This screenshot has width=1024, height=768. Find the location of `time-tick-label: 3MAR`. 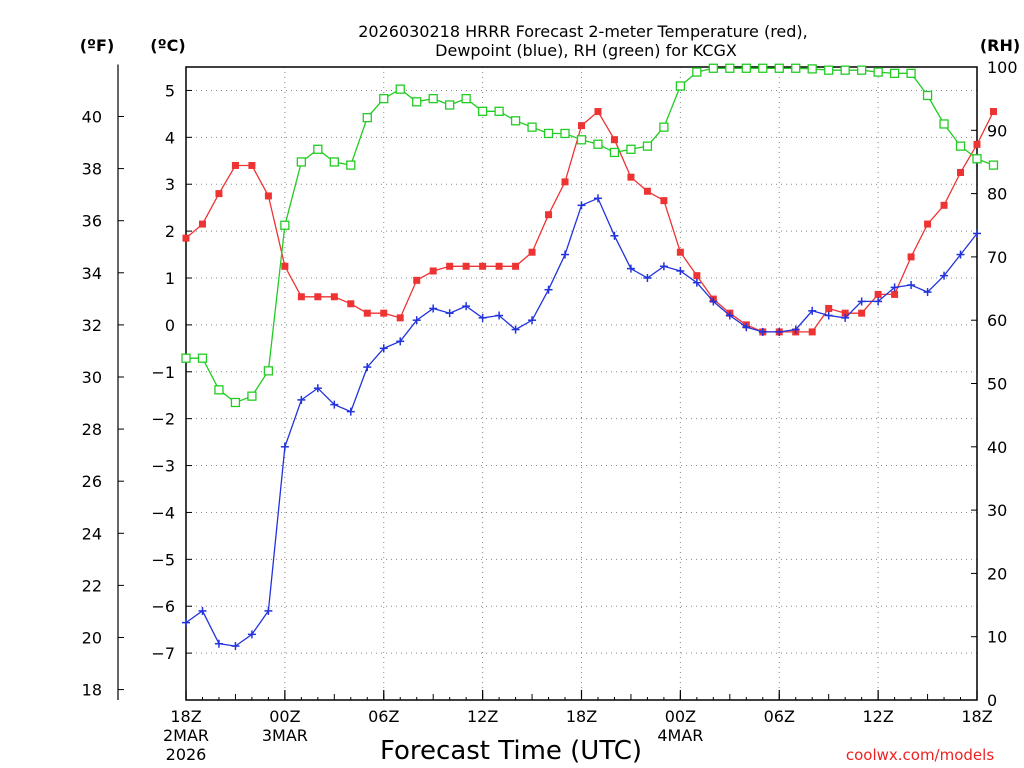

time-tick-label: 3MAR is located at coordinates (285, 735).